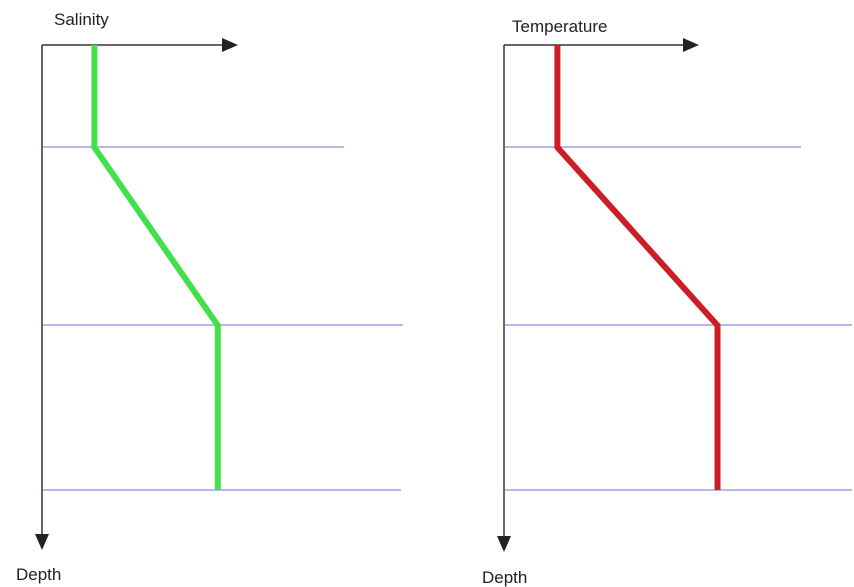  I want to click on salinity-depth-axis-arrowhead, so click(42, 542).